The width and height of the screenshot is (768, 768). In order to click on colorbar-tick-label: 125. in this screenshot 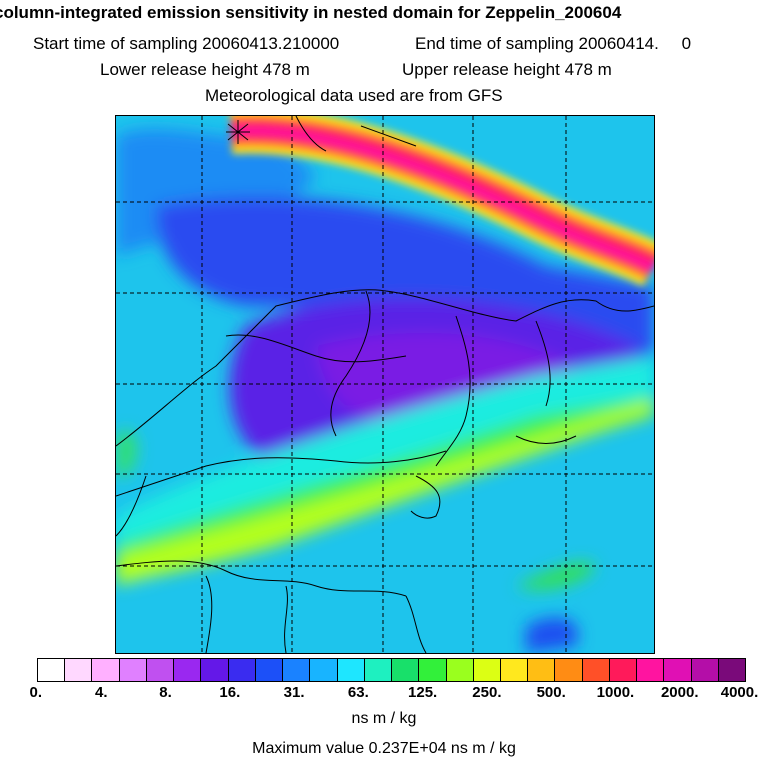, I will do `click(423, 692)`.